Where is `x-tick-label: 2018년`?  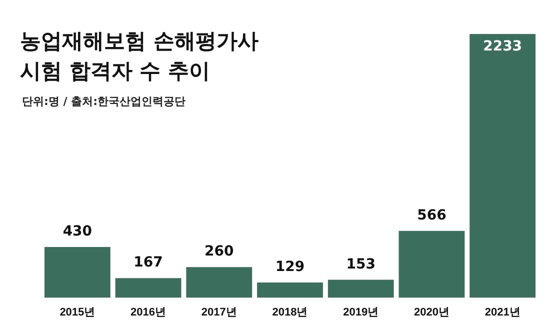 x-tick-label: 2018년 is located at coordinates (290, 312).